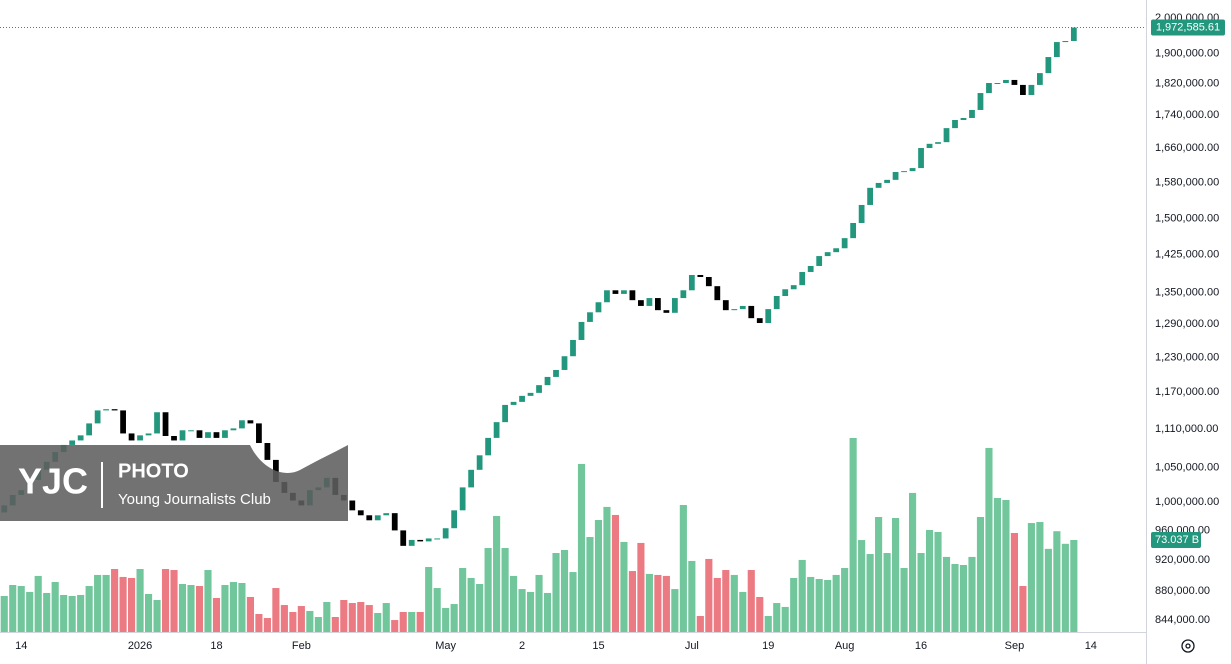 The height and width of the screenshot is (664, 1231). I want to click on y-tick-label: 1,000,000.00, so click(1187, 502).